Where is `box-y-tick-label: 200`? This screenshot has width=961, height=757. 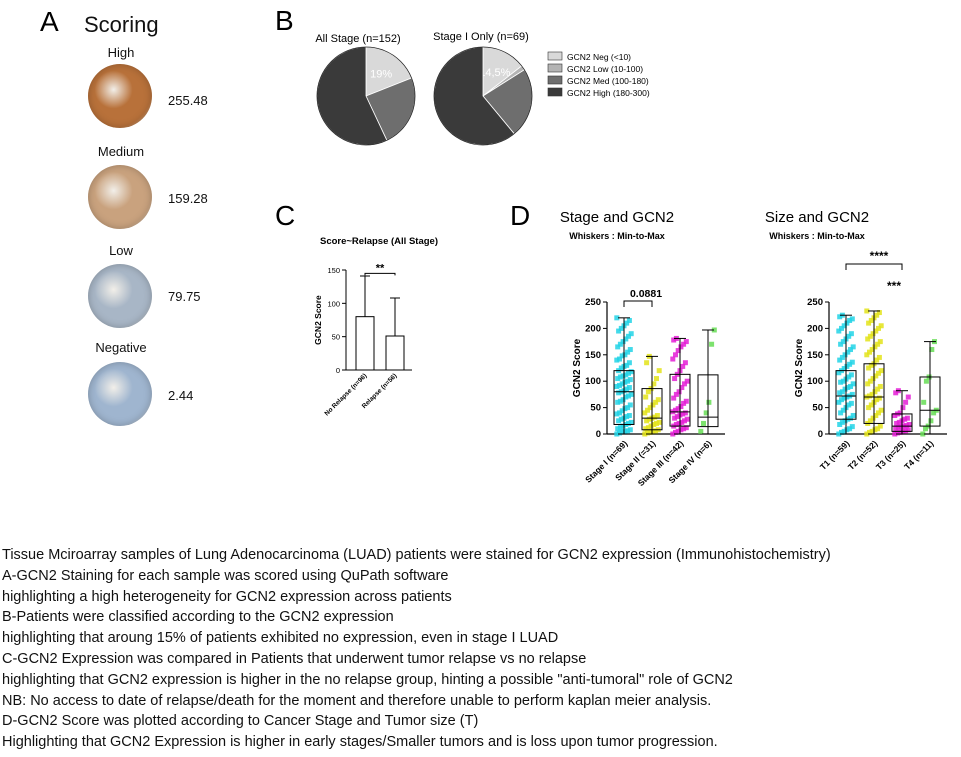
box-y-tick-label: 200 is located at coordinates (815, 328).